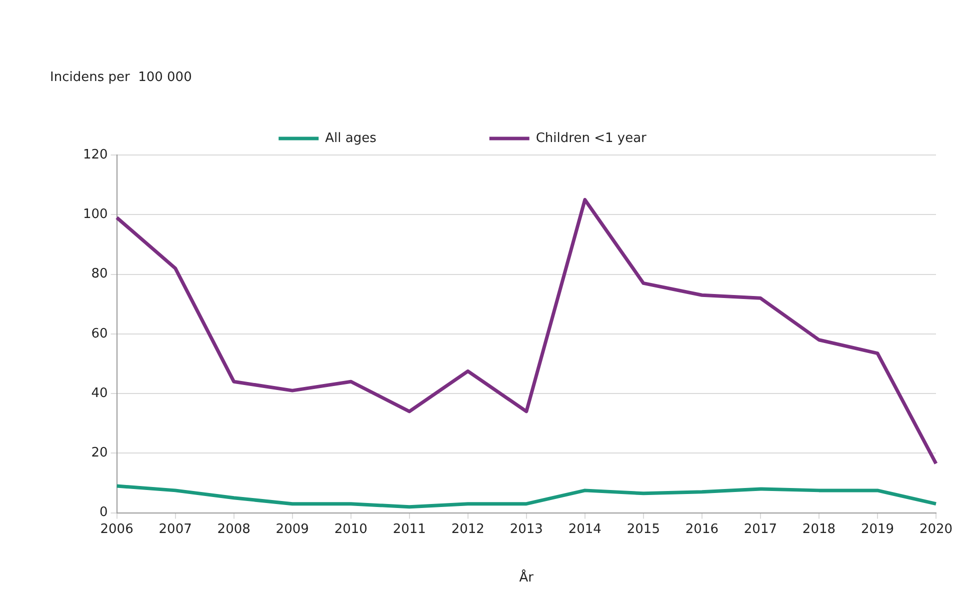 The image size is (976, 607). Describe the element at coordinates (95, 154) in the screenshot. I see `y-tick-label: 120` at that location.